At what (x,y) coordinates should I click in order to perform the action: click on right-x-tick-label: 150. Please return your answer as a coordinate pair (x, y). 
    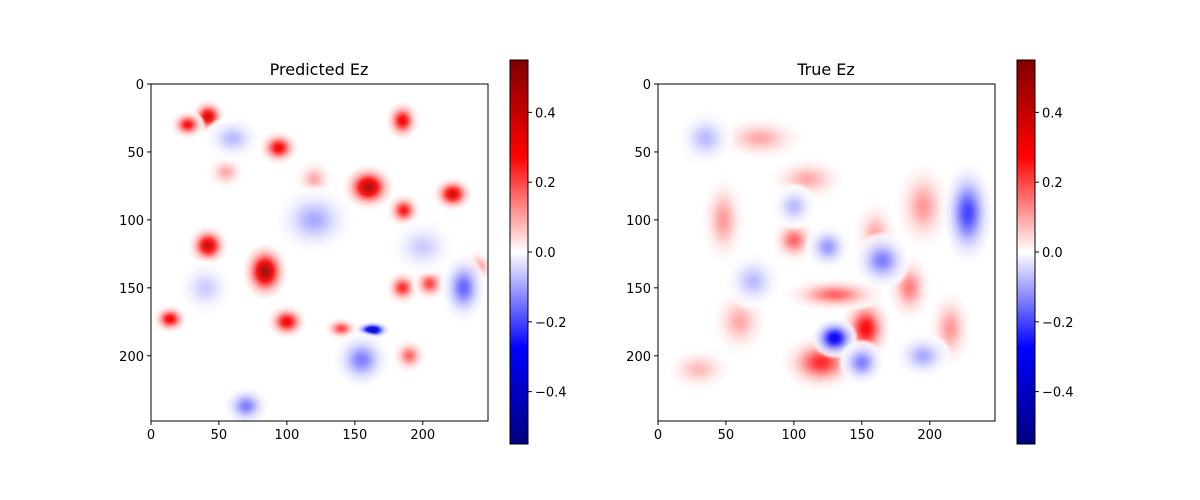
    Looking at the image, I should click on (861, 435).